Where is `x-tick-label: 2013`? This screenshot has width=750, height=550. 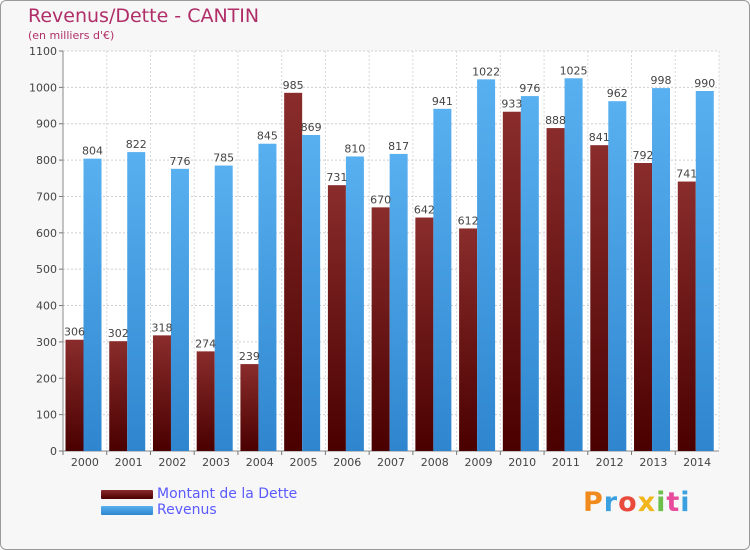
x-tick-label: 2013 is located at coordinates (653, 462).